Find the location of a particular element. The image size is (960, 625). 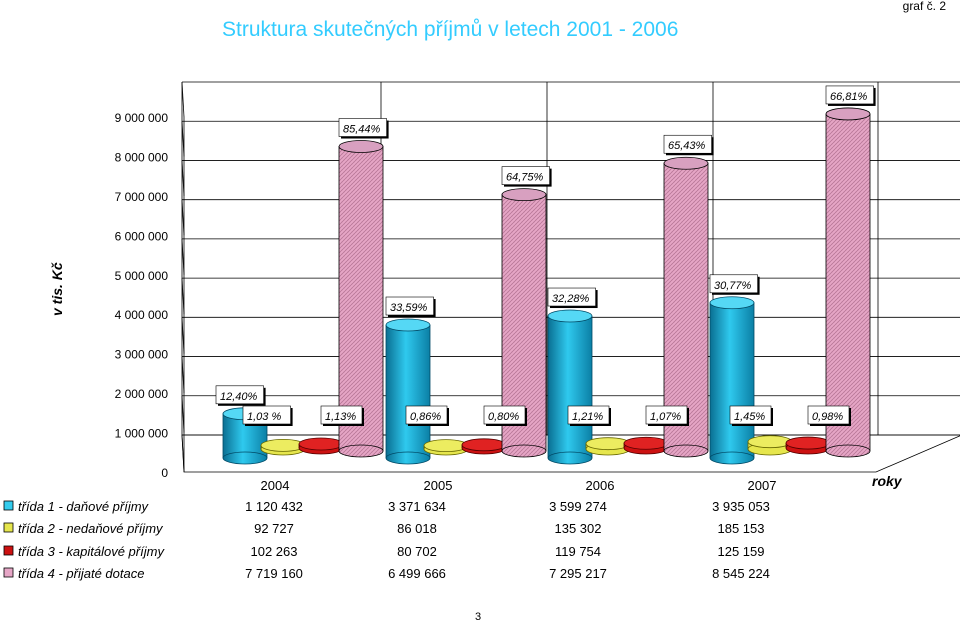

x-tick-label: 2004 is located at coordinates (275, 485).